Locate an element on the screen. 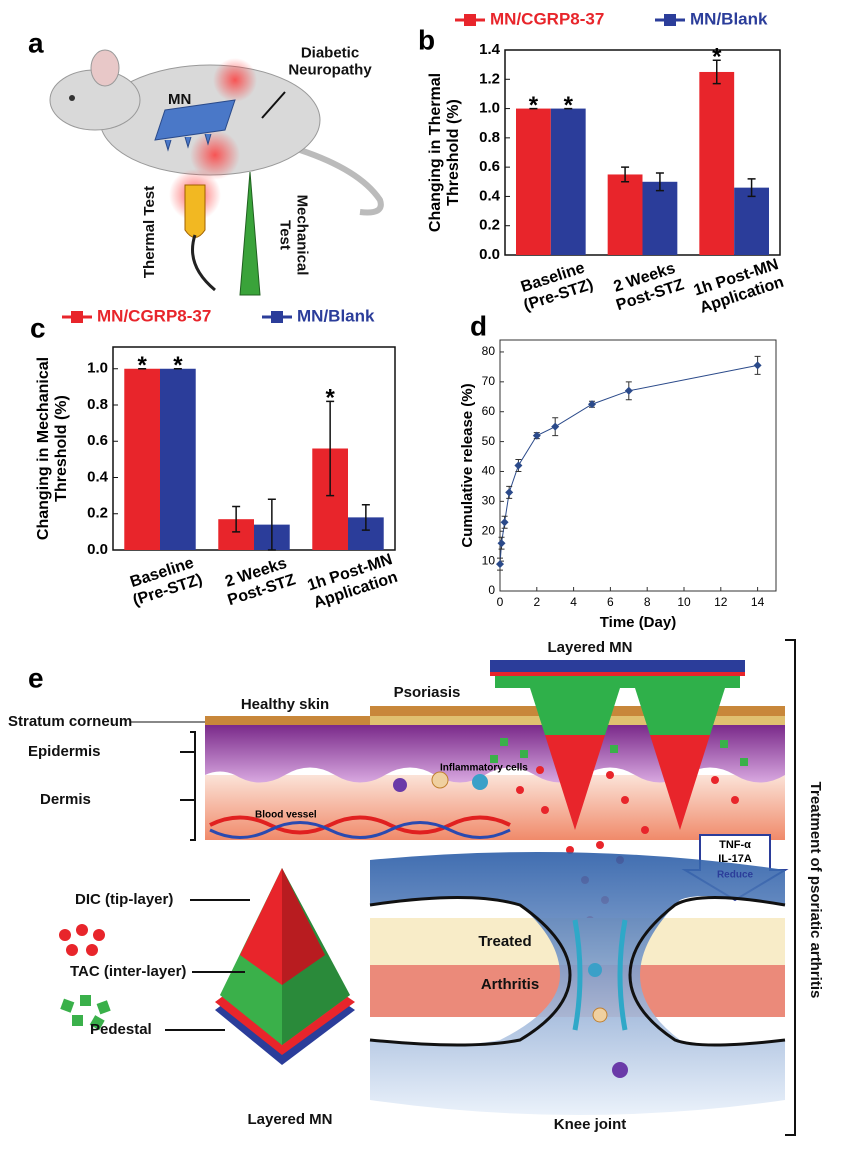 The image size is (866, 1162). y-axis-label: Changing in ThermalThreshold (%) is located at coordinates (444, 152).